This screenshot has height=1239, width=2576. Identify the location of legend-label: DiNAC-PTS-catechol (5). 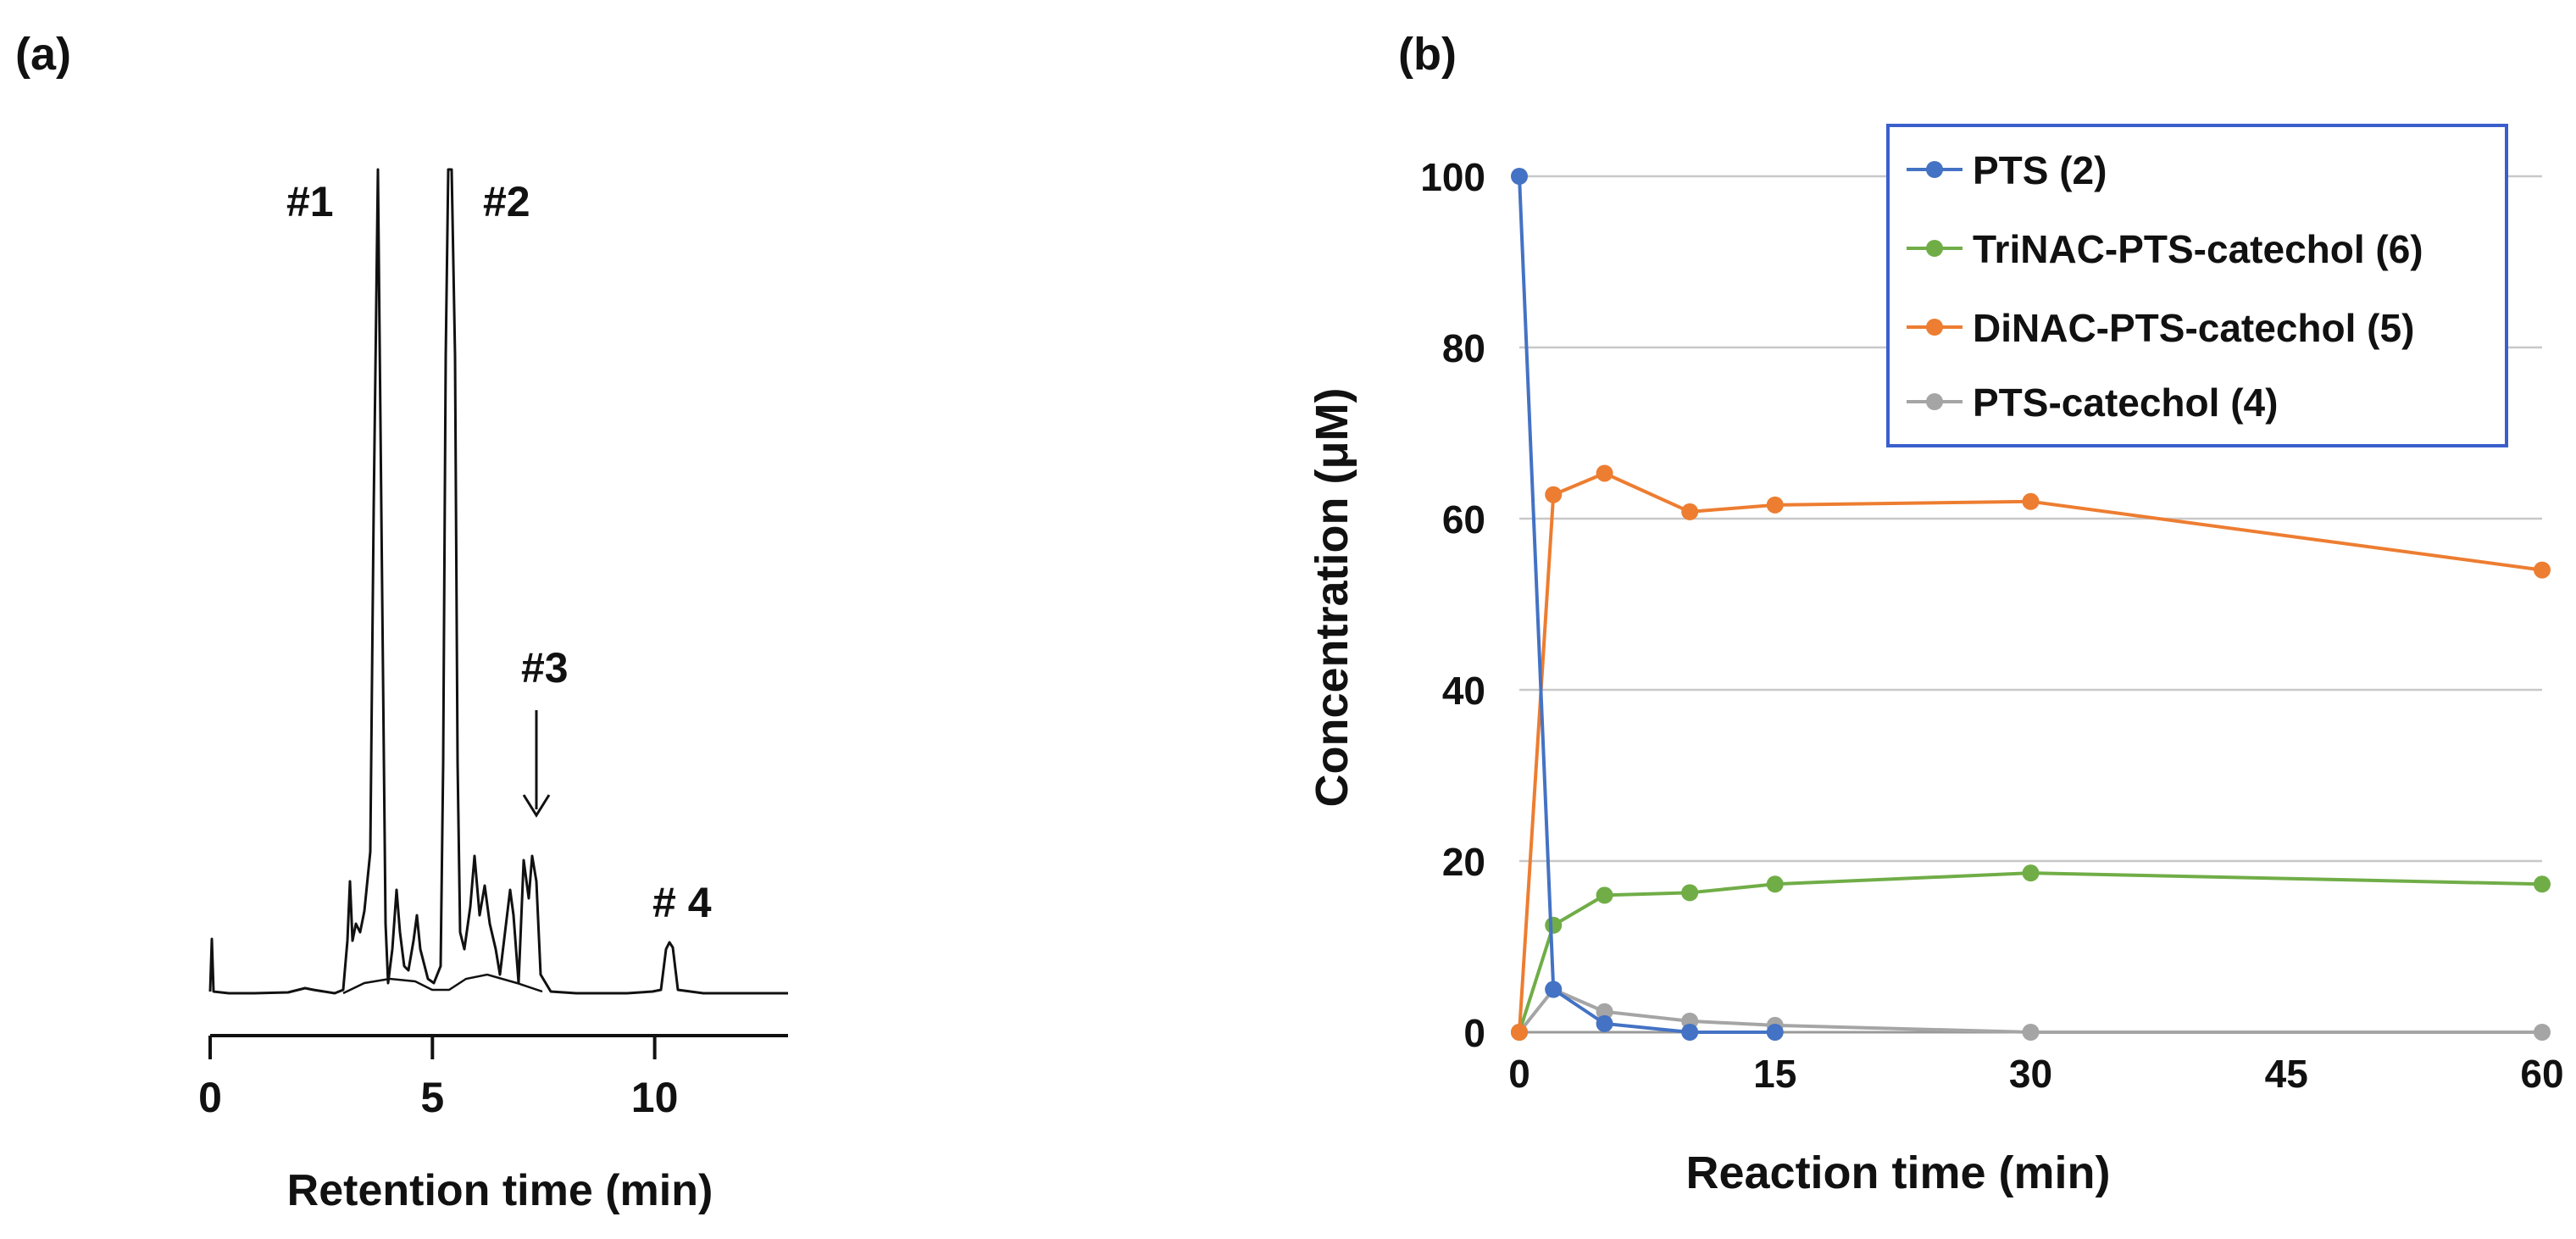
(2193, 328).